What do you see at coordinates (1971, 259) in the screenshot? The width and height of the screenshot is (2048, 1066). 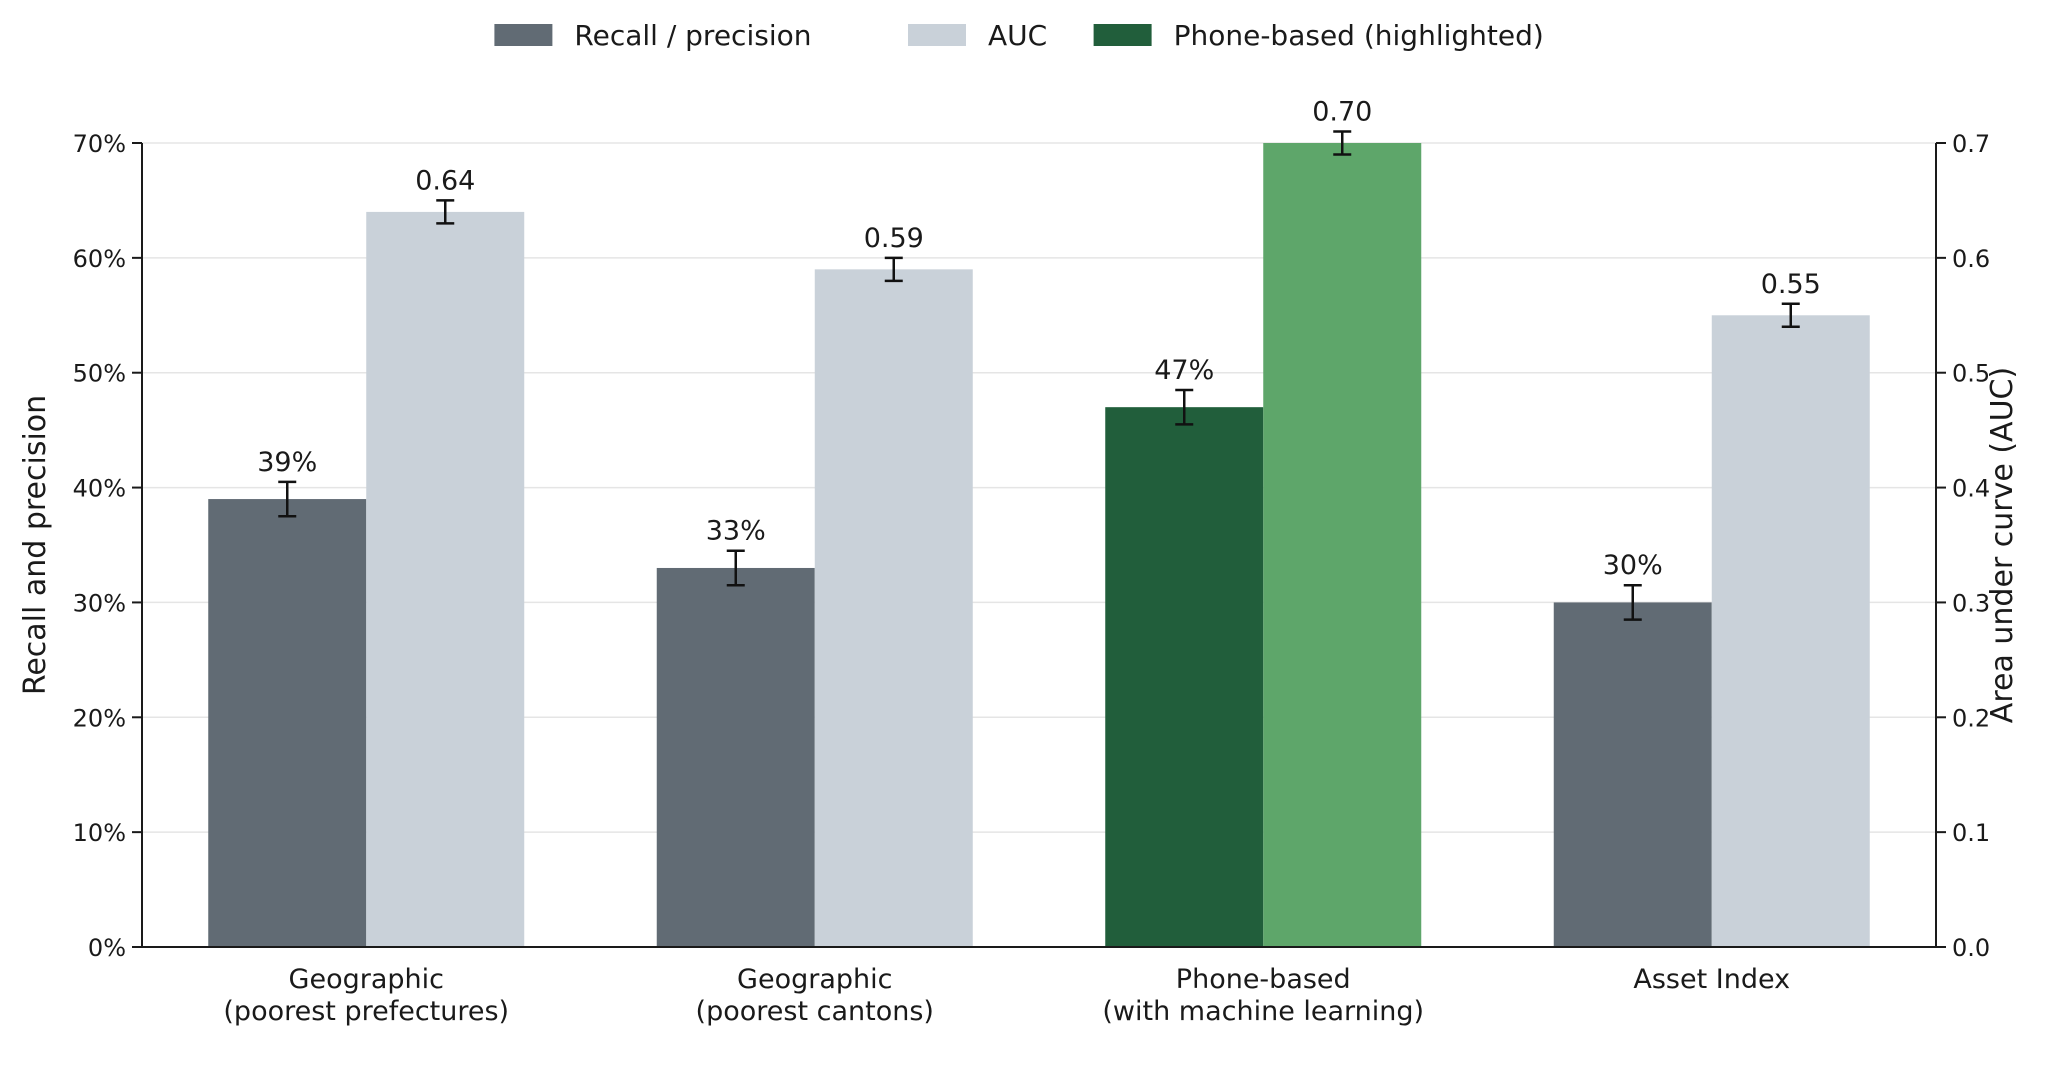 I see `right-tick-label: 0.6` at bounding box center [1971, 259].